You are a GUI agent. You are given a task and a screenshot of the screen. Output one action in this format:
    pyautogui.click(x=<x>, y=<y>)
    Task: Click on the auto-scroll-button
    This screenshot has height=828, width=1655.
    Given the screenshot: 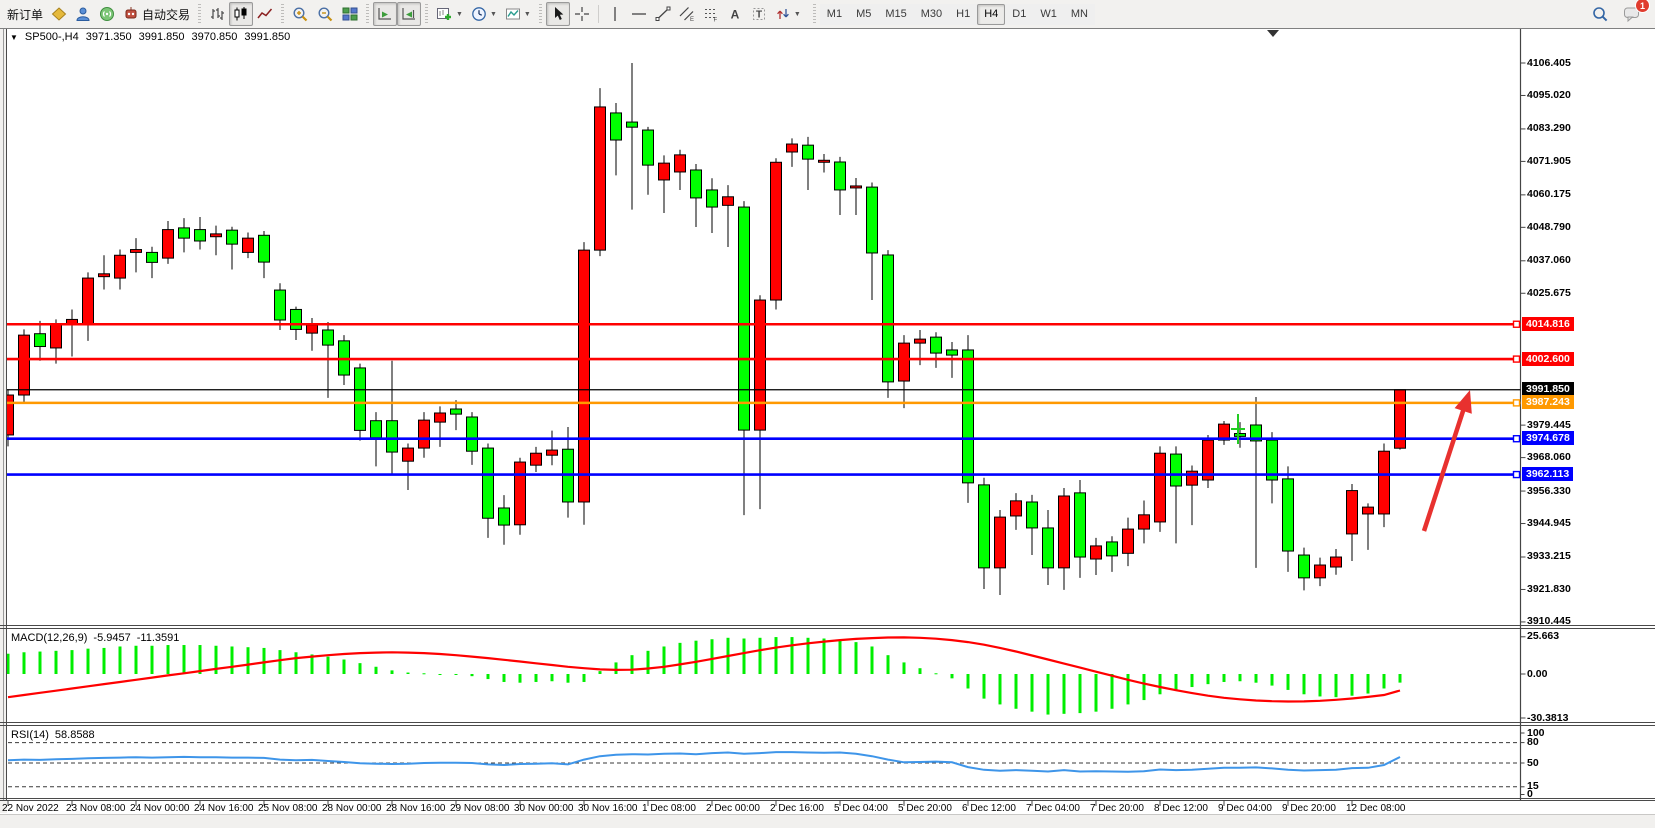 What is the action you would take?
    pyautogui.click(x=385, y=14)
    